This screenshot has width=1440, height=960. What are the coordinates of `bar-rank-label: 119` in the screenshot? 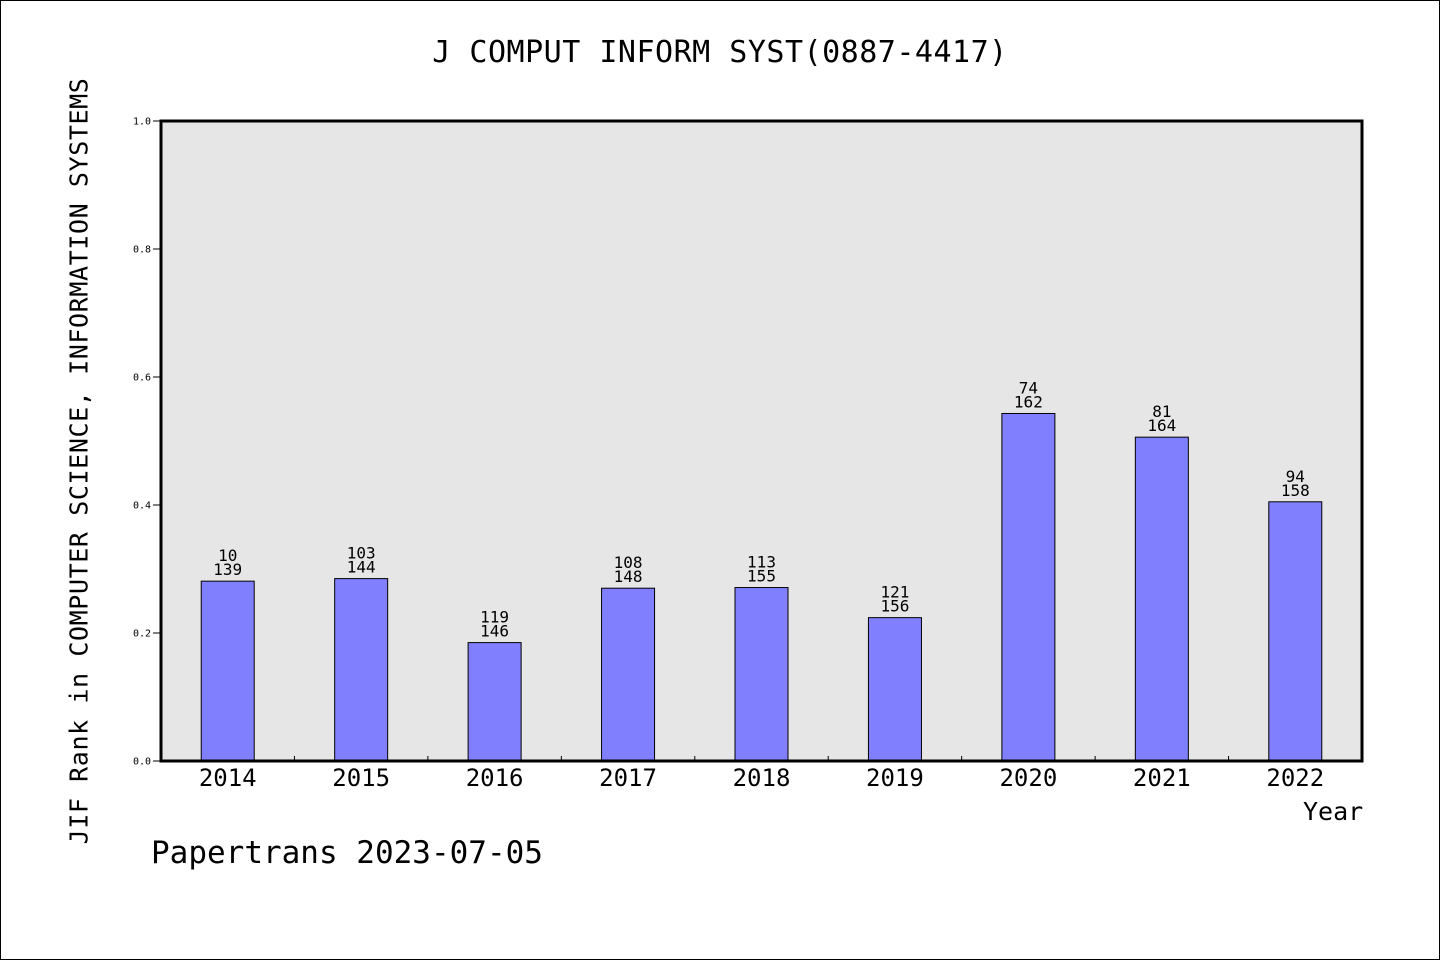 It's located at (494, 617).